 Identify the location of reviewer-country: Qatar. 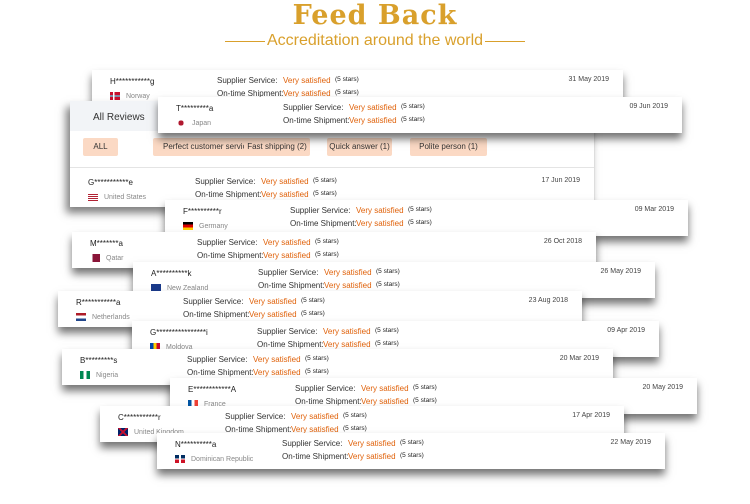
(107, 258).